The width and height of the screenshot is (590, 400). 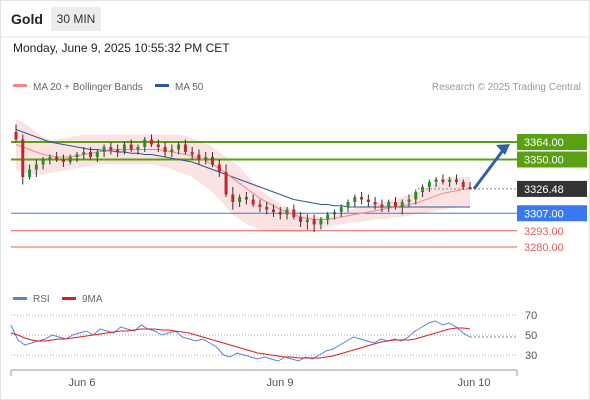 What do you see at coordinates (121, 48) in the screenshot?
I see `datetime-label: Monday, June 9, 2025 10:55:32 PM CET` at bounding box center [121, 48].